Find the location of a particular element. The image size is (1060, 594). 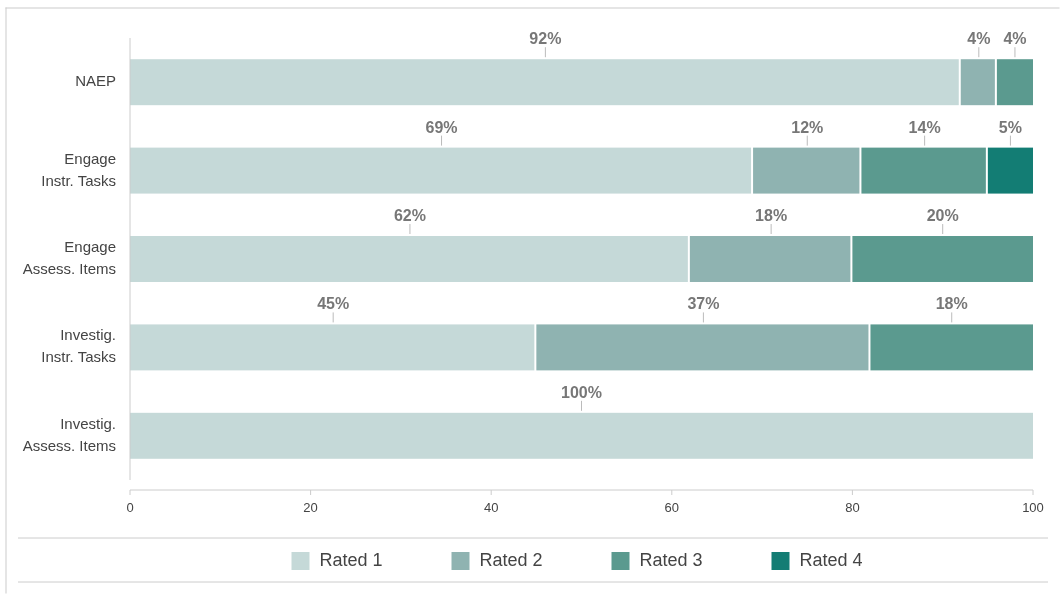

data-label: 37% is located at coordinates (703, 304).